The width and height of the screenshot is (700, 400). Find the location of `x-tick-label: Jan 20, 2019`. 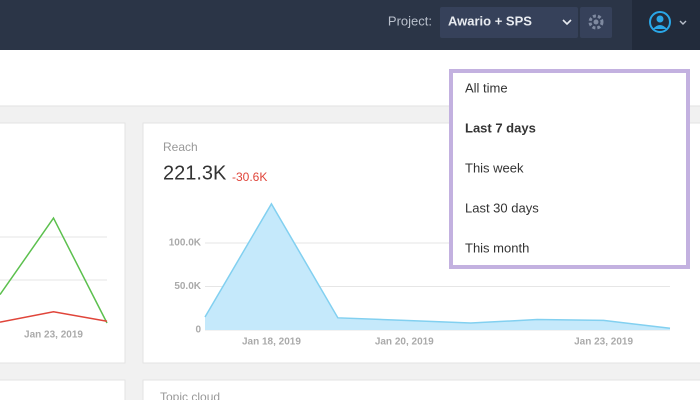

x-tick-label: Jan 20, 2019 is located at coordinates (404, 342).